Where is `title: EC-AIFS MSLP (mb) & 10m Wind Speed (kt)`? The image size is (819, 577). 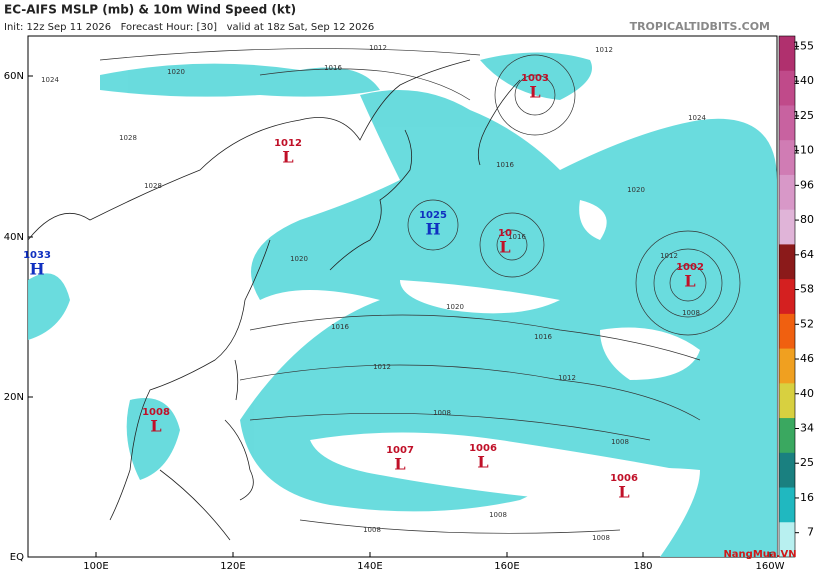 title: EC-AIFS MSLP (mb) & 10m Wind Speed (kt) is located at coordinates (150, 10).